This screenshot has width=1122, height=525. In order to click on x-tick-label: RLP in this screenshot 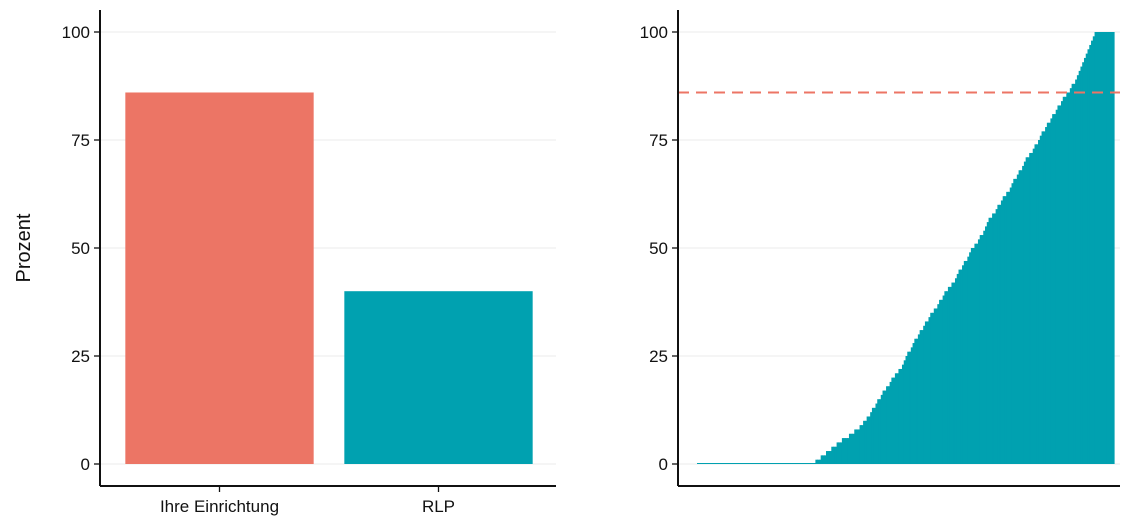, I will do `click(438, 506)`.